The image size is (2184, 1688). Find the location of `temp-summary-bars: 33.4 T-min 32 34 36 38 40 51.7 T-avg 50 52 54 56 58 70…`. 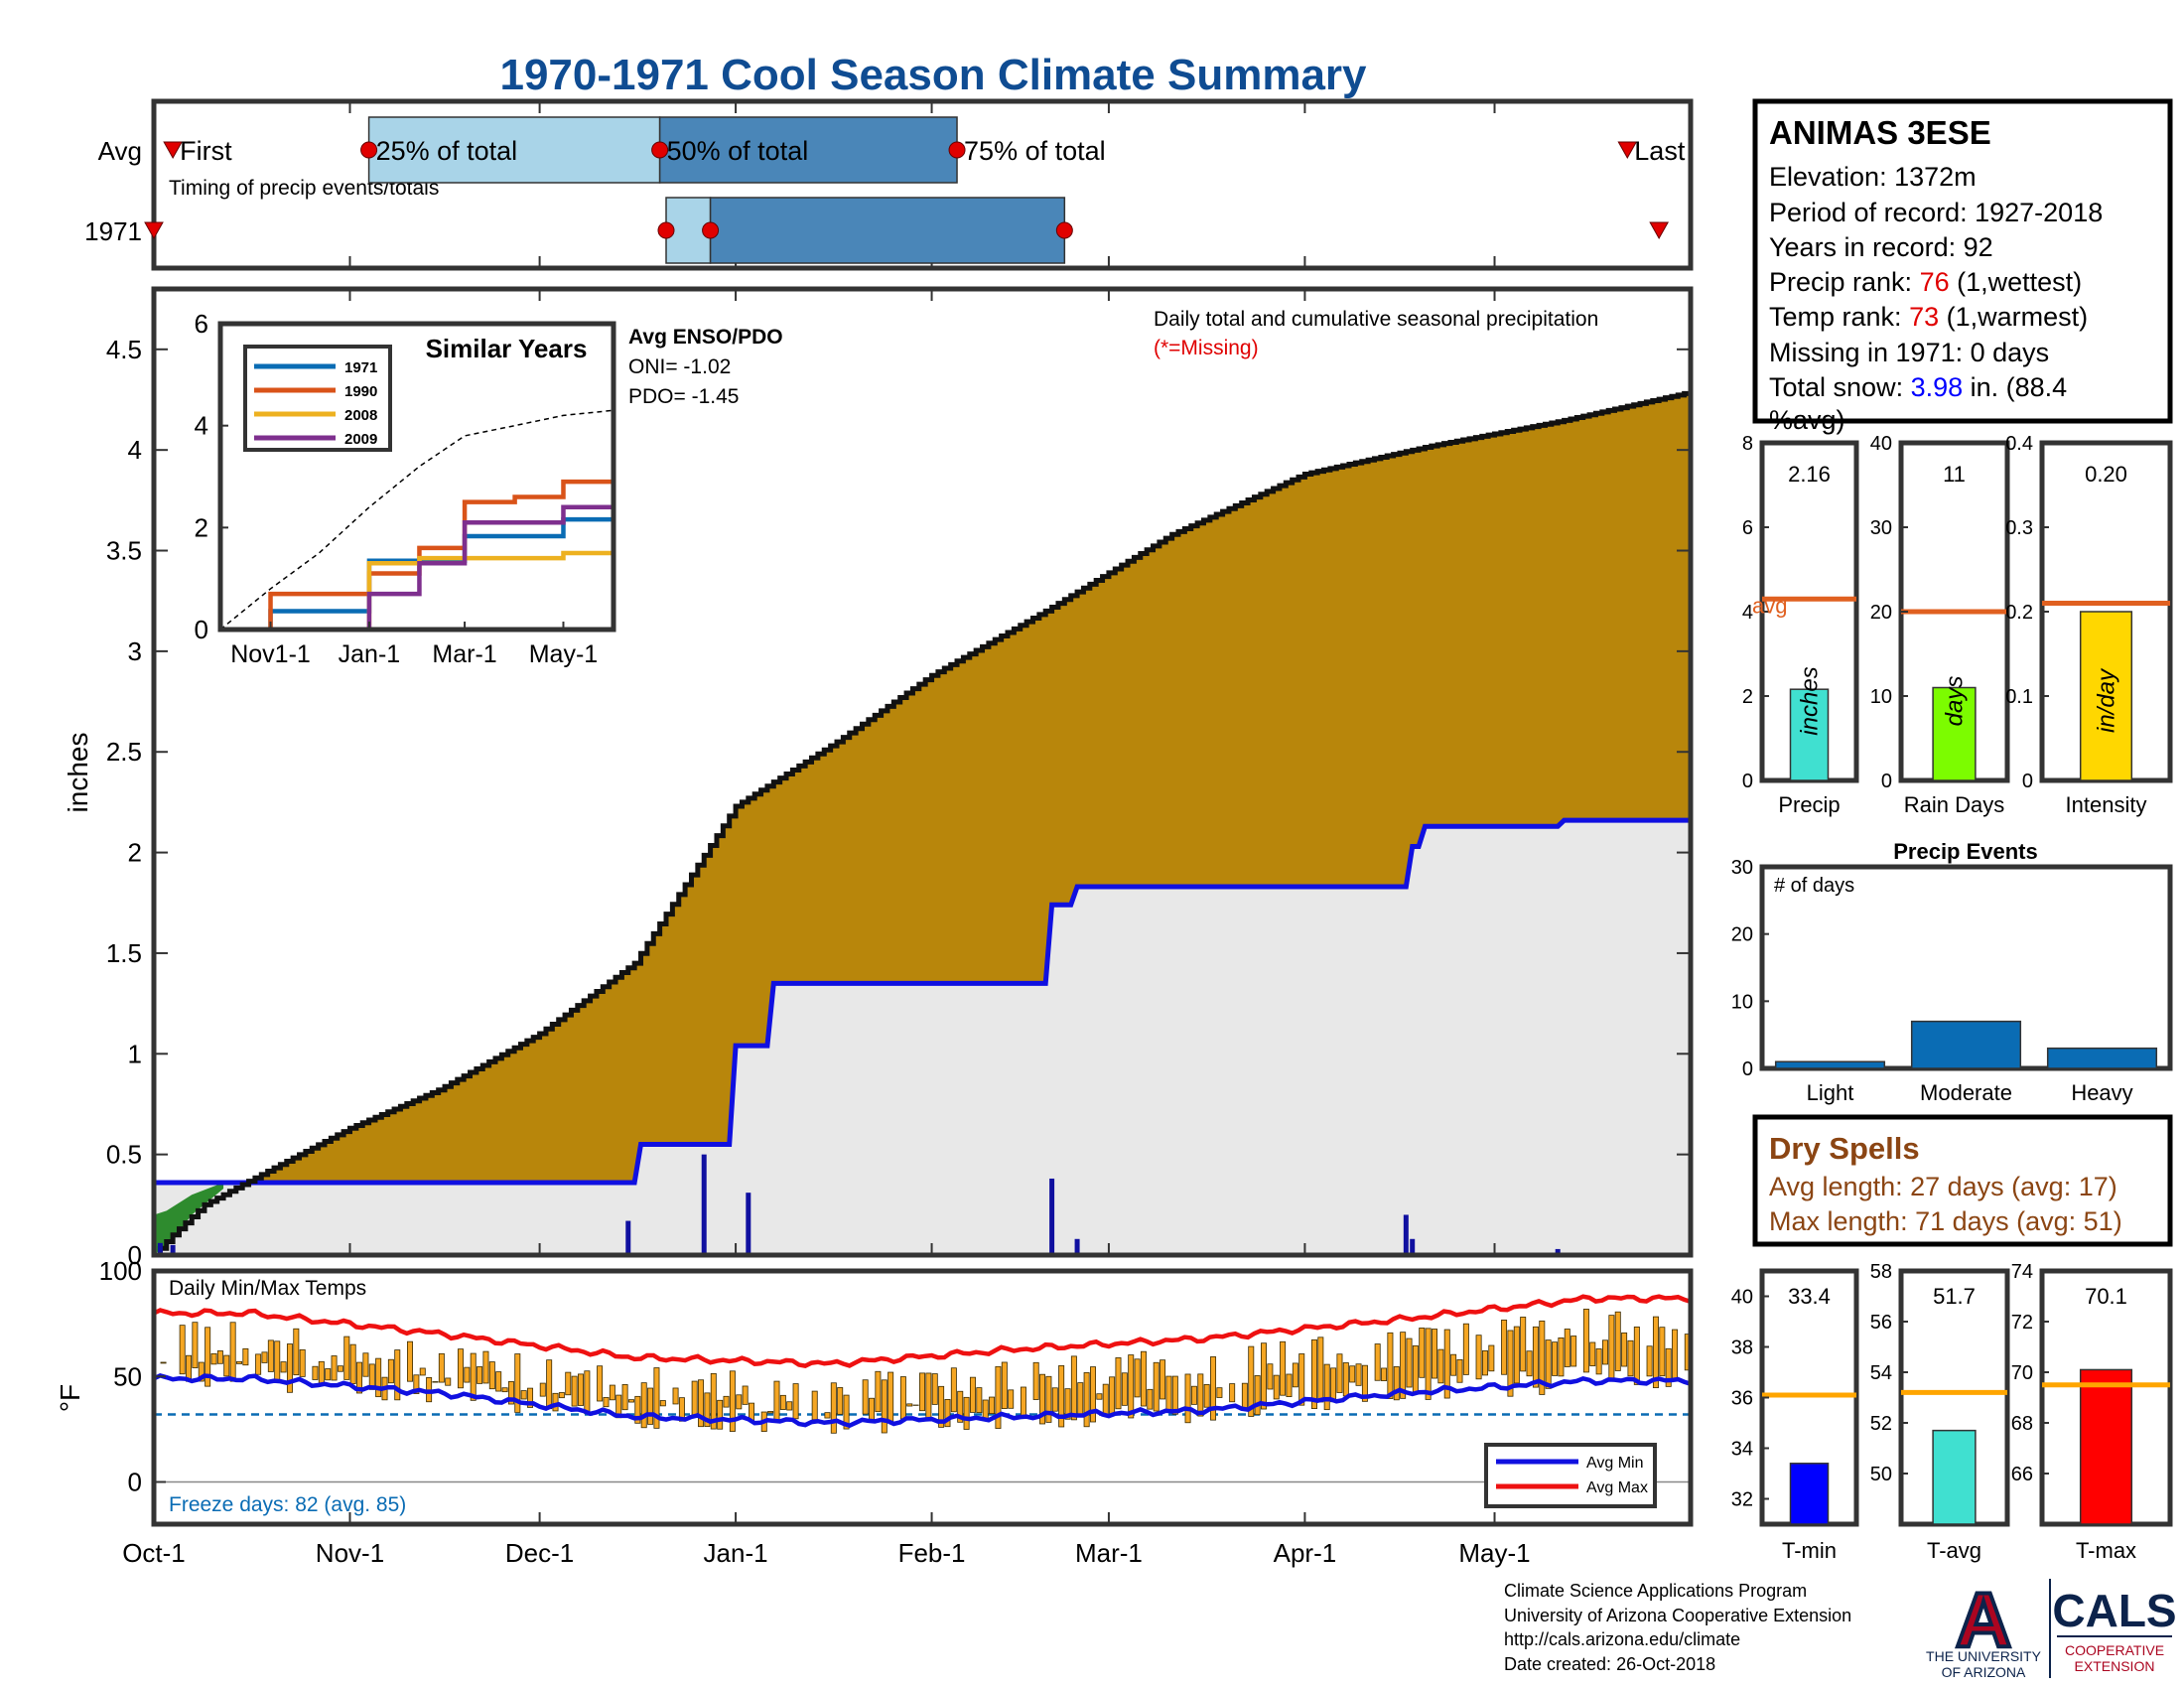

temp-summary-bars: 33.4 T-min 32 34 36 38 40 51.7 T-avg 50 52 54 56 58 70… is located at coordinates (1952, 1412).